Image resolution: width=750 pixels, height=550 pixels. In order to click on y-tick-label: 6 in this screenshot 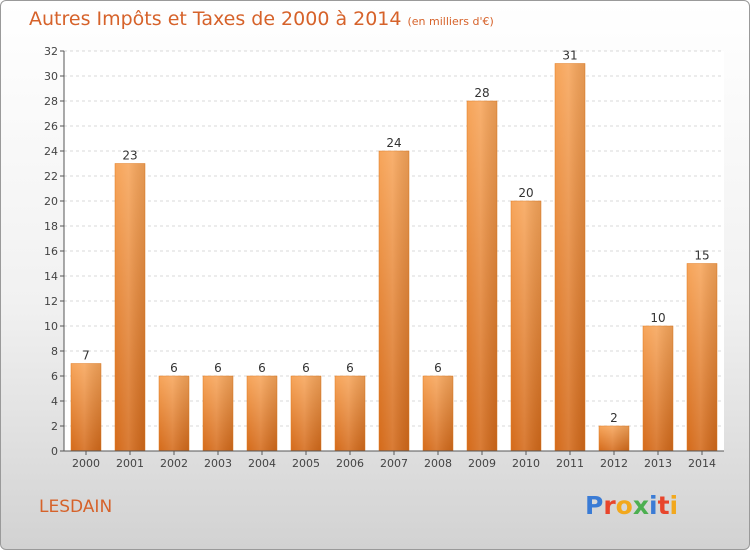, I will do `click(54, 376)`.